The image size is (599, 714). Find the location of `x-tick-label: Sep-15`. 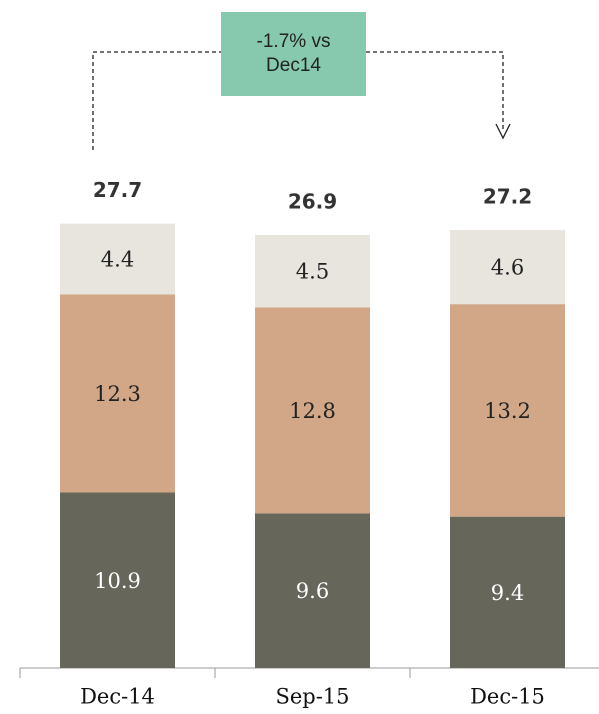

x-tick-label: Sep-15 is located at coordinates (312, 697).